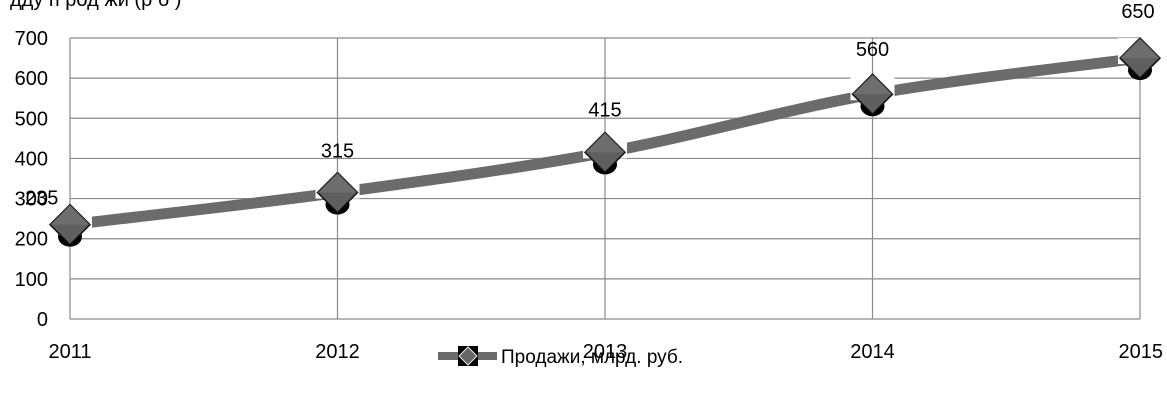 This screenshot has height=396, width=1167. What do you see at coordinates (337, 152) in the screenshot?
I see `data-label: 315` at bounding box center [337, 152].